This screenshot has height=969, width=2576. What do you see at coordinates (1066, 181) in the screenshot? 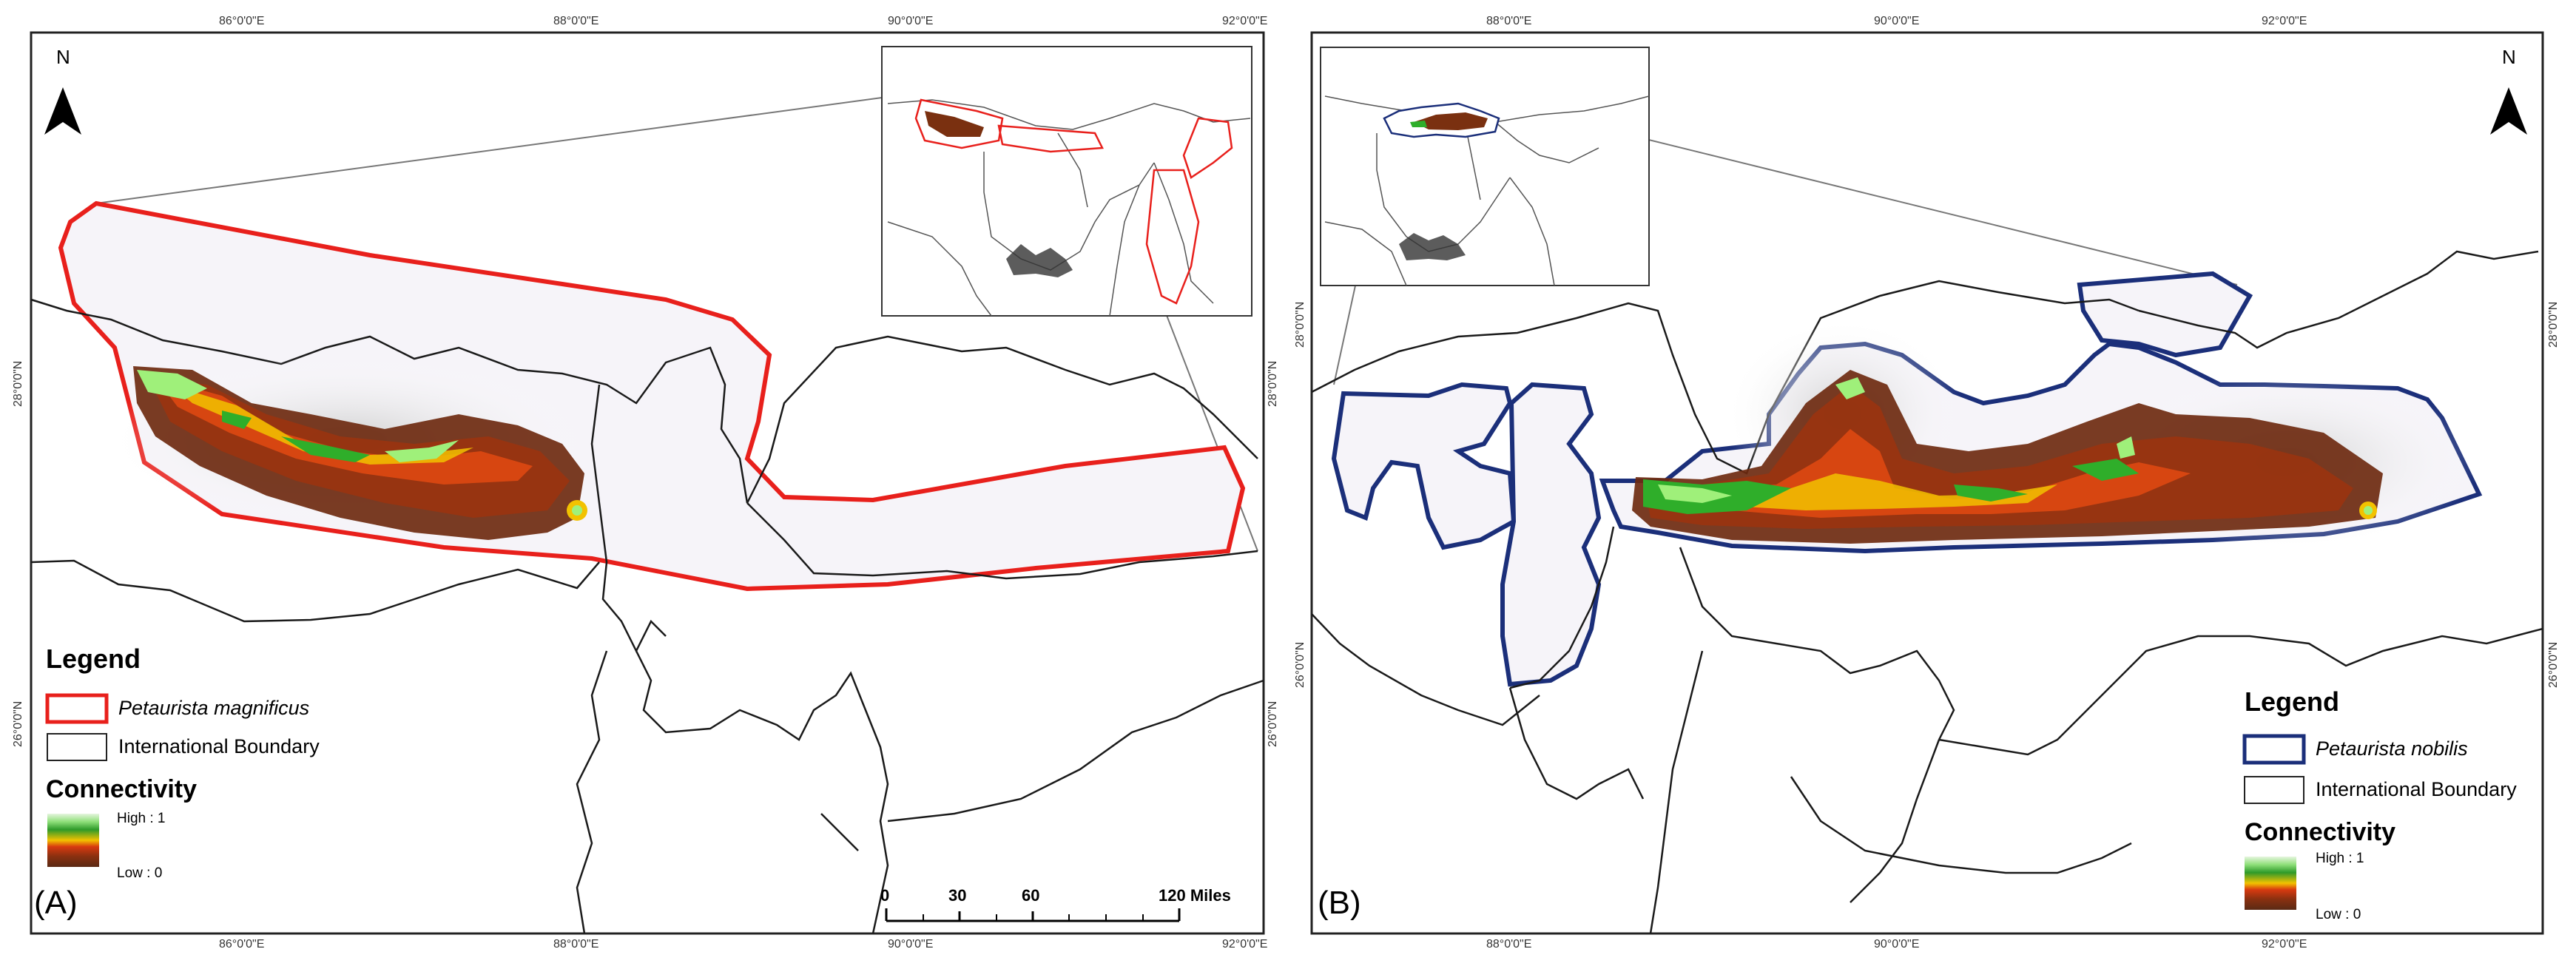
I see `inset-map-a` at bounding box center [1066, 181].